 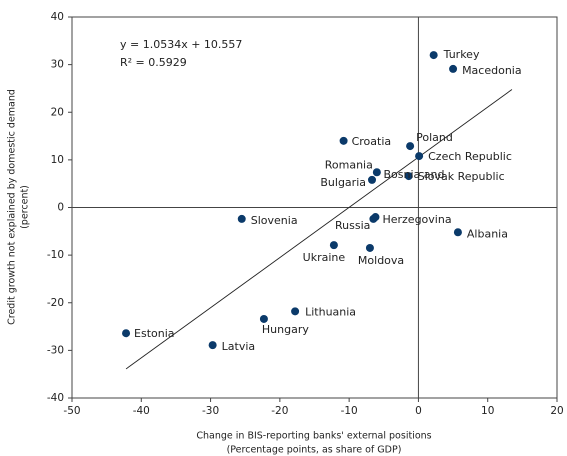 What do you see at coordinates (57, 17) in the screenshot?
I see `y-tick-label: 40` at bounding box center [57, 17].